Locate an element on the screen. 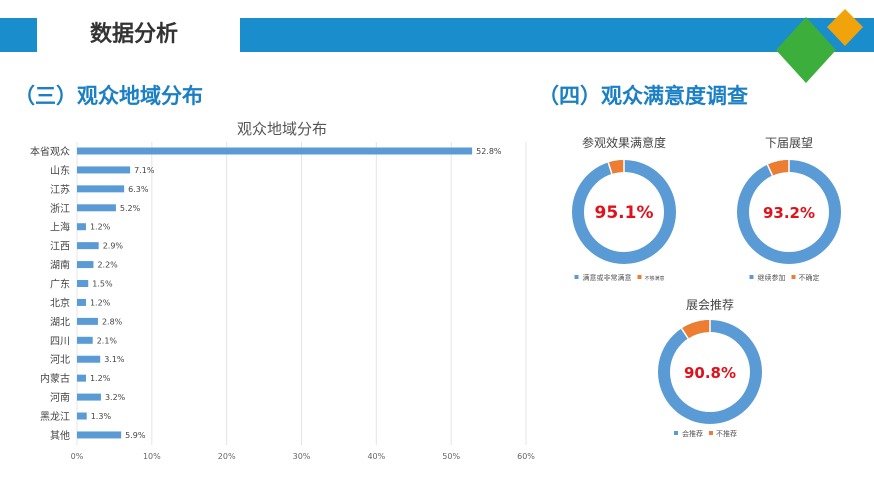 This screenshot has height=480, width=874. category-label: 山东 is located at coordinates (60, 170).